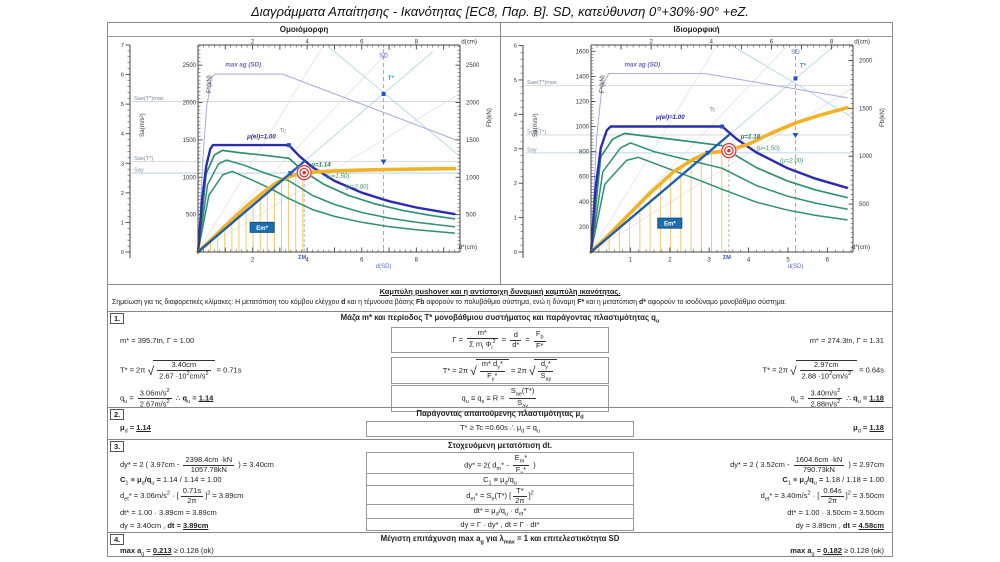 This screenshot has width=1000, height=562. I want to click on svg-text: 5, so click(122, 105).